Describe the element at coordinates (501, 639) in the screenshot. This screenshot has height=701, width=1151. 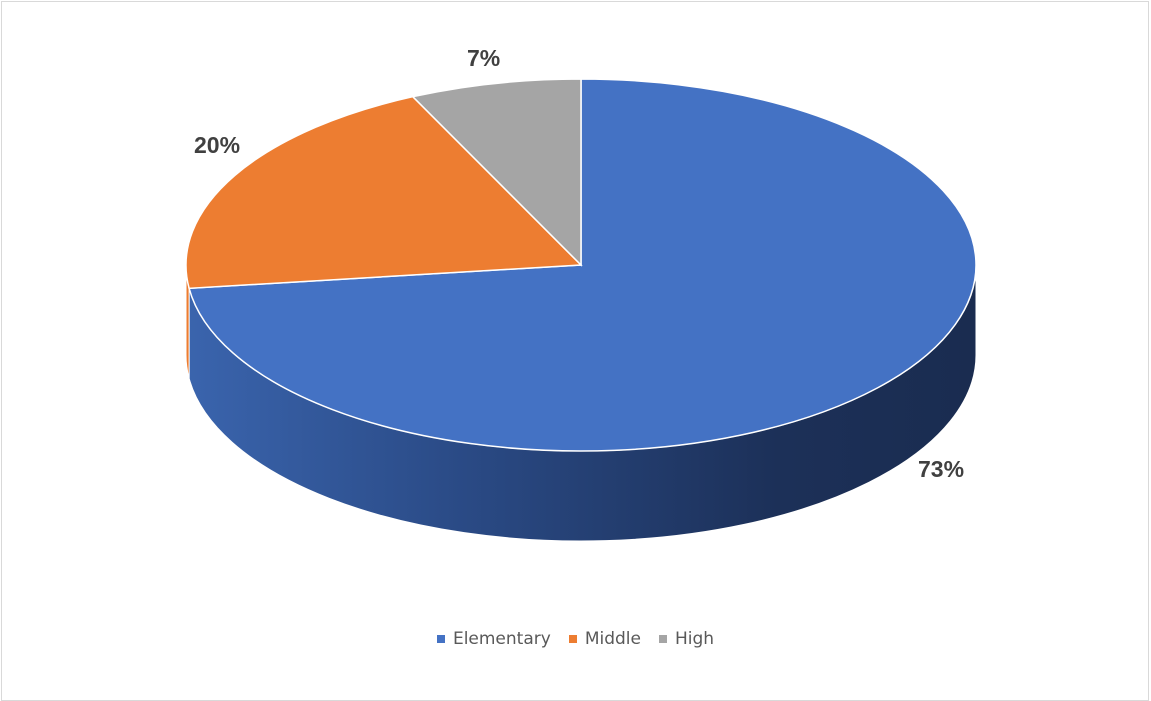
I see `legend-label-elementary: Elementary` at that location.